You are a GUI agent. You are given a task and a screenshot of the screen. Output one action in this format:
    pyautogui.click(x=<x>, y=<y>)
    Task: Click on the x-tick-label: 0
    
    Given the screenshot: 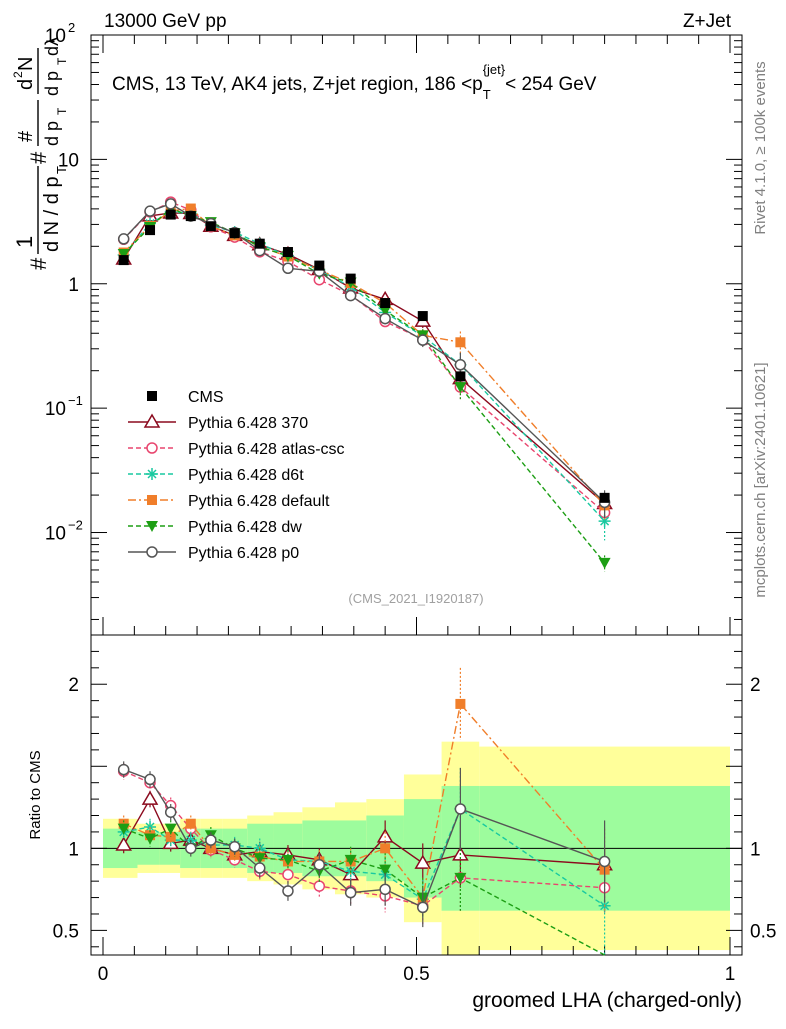 What is the action you would take?
    pyautogui.click(x=103, y=974)
    